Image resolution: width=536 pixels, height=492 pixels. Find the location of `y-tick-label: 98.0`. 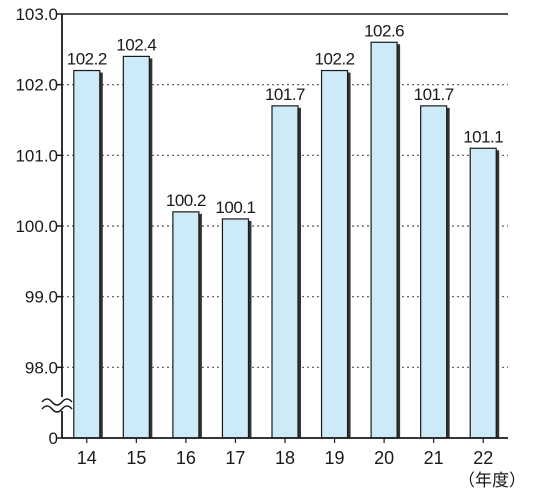

y-tick-label: 98.0 is located at coordinates (41, 367).